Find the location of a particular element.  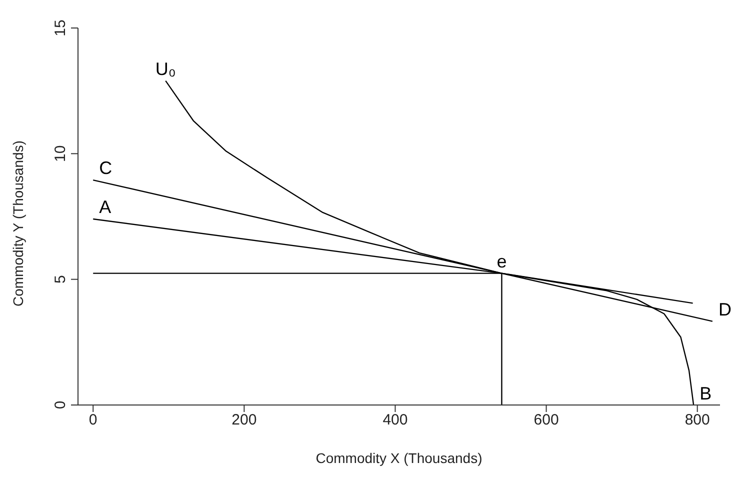

annotation: U₀ is located at coordinates (165, 68).